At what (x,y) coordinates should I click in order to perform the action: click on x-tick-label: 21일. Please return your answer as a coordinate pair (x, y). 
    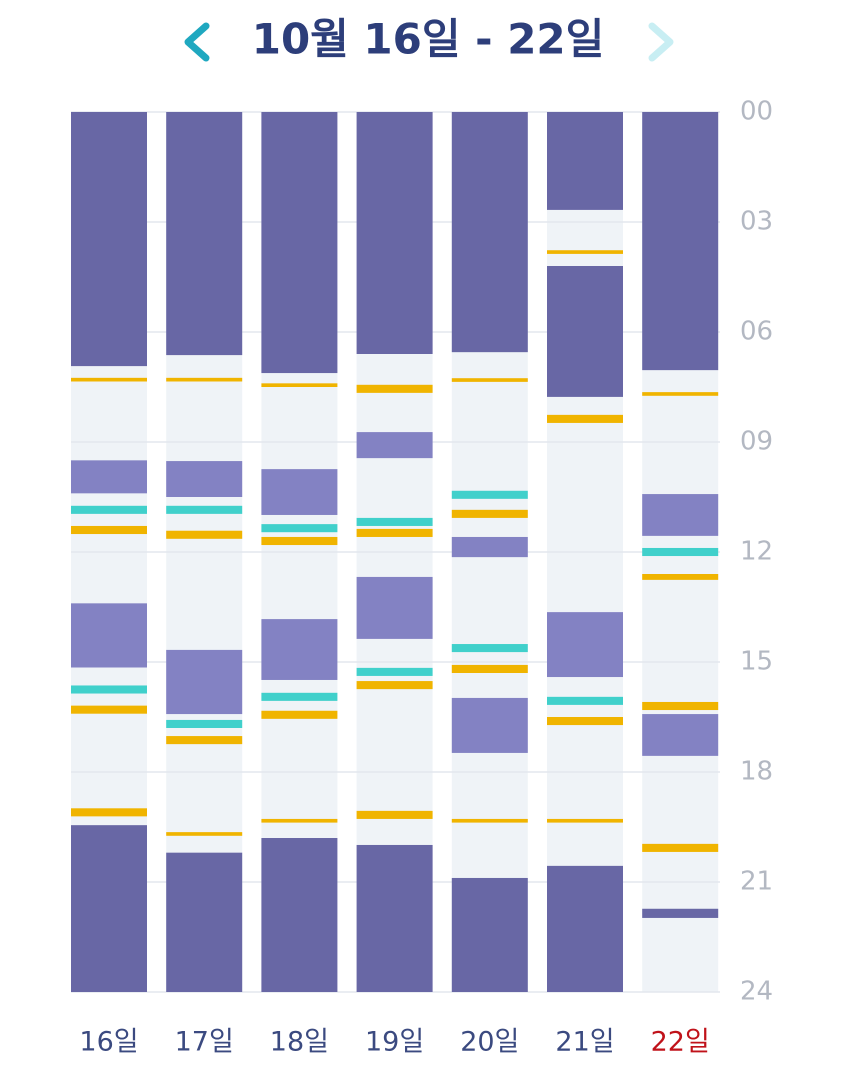
    Looking at the image, I should click on (584, 1042).